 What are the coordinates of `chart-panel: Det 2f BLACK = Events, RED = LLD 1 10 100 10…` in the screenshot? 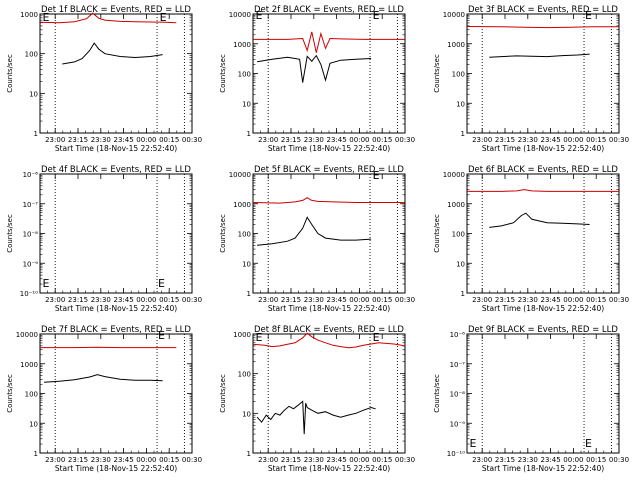 It's located at (317, 79).